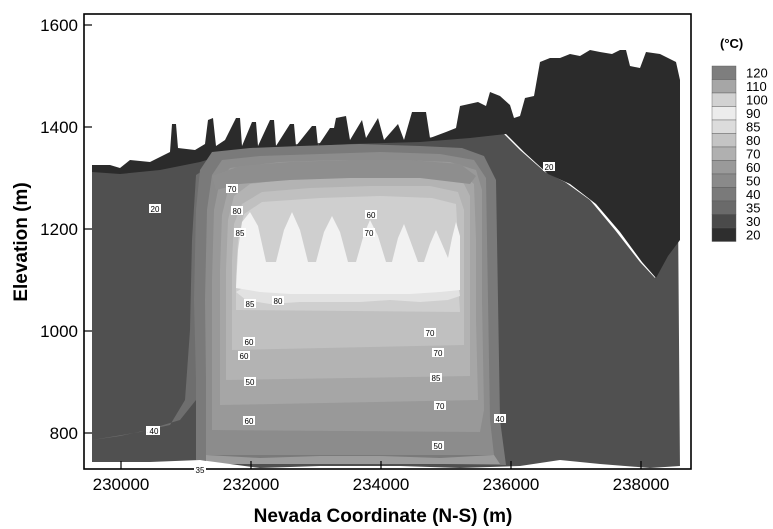 Image resolution: width=773 pixels, height=529 pixels. Describe the element at coordinates (757, 99) in the screenshot. I see `colorbar-level-label: 100` at that location.